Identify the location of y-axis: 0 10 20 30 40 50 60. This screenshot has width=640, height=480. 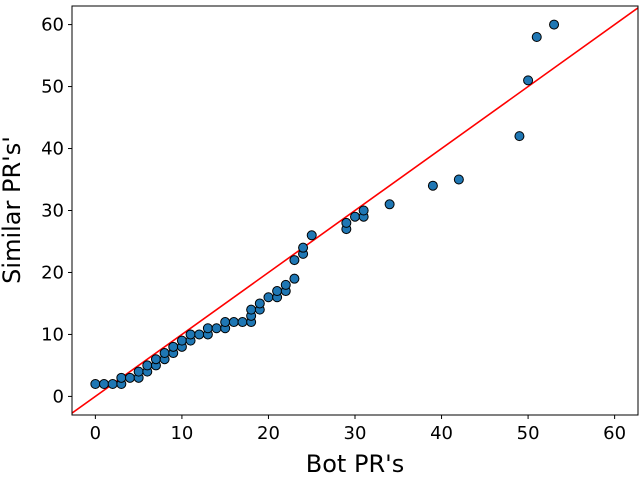
(56, 211).